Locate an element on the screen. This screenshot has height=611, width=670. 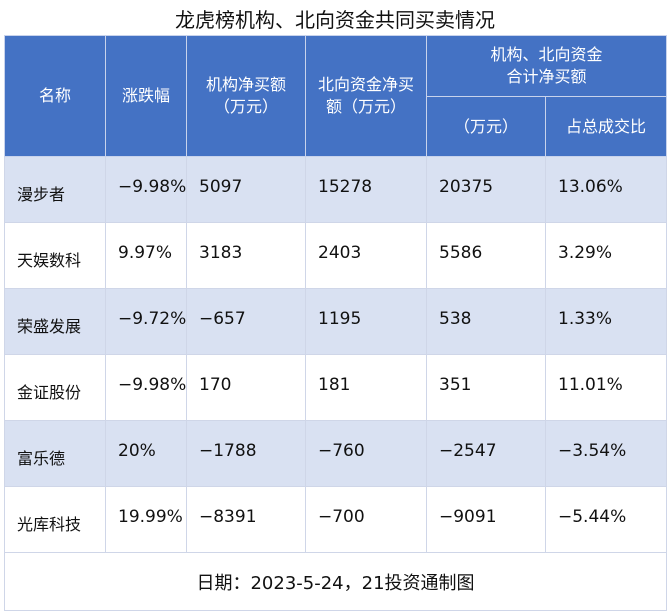
cell-name: 光库科技 is located at coordinates (55, 519).